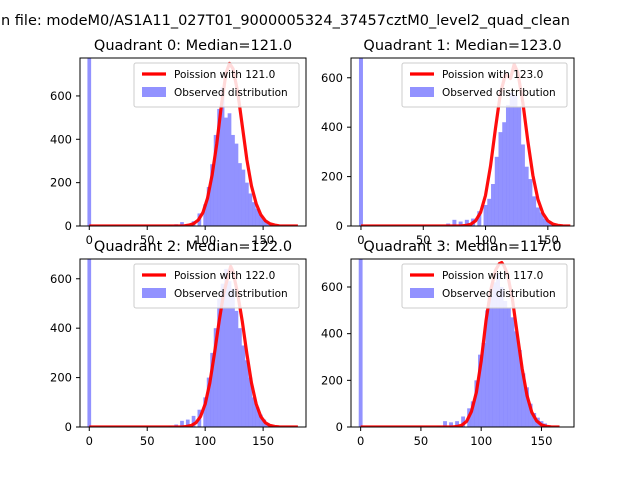 This screenshot has height=480, width=640. I want to click on legend: Poission with 121.0 Observed distribution, so click(216, 85).